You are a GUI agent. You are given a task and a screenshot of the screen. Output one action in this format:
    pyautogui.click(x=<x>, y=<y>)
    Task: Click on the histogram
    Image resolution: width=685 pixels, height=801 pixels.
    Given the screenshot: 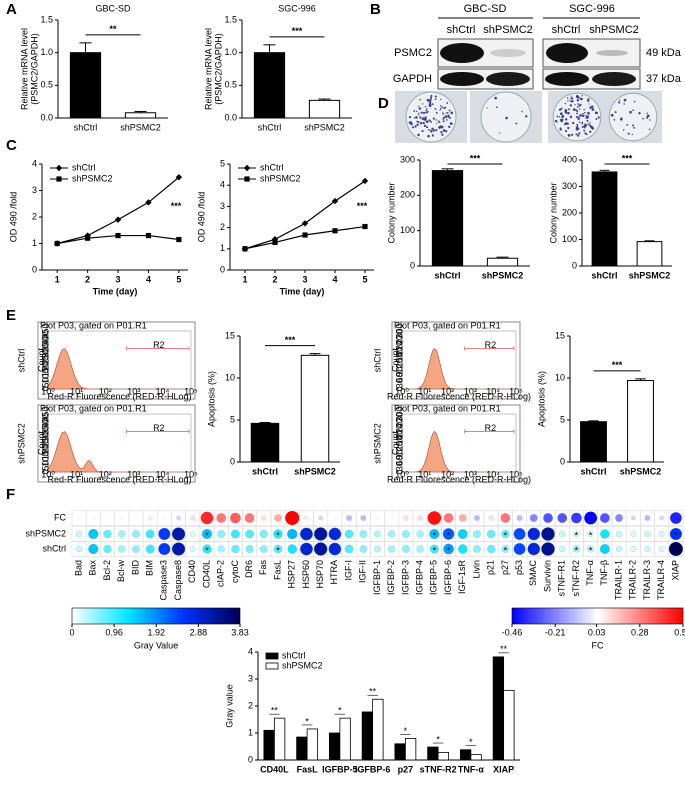 What is the action you would take?
    pyautogui.click(x=459, y=369)
    